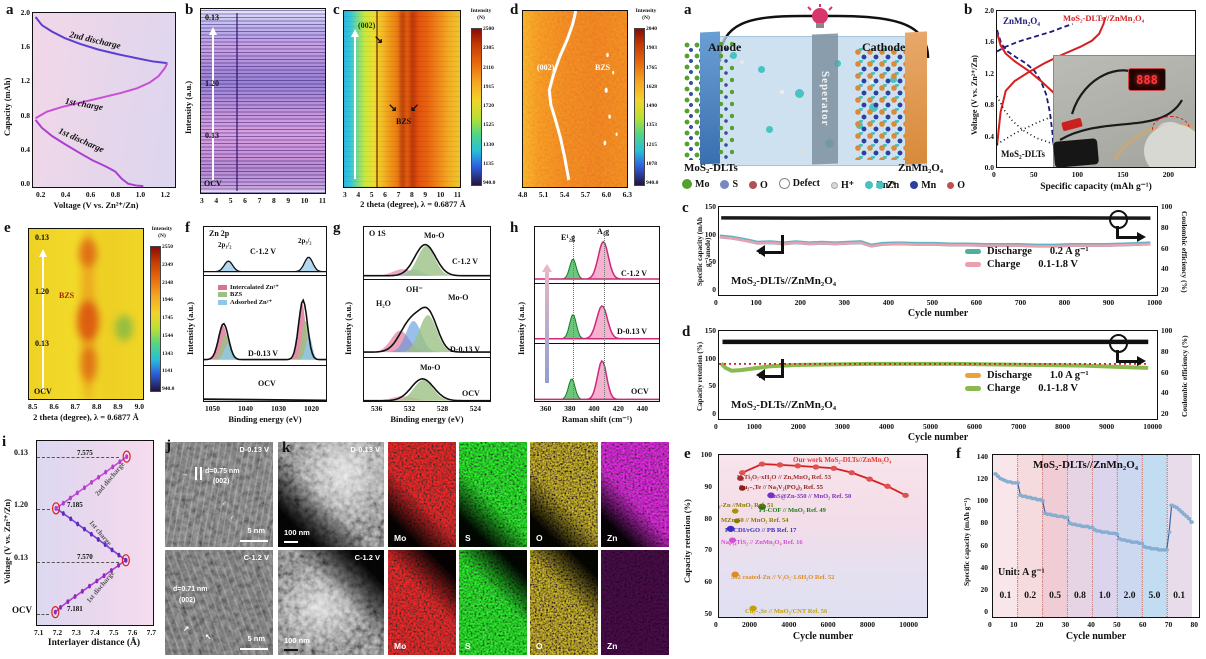 This screenshot has width=1206, height=659. Describe the element at coordinates (212, 135) in the screenshot. I see `voltage-mark: 0.13` at that location.